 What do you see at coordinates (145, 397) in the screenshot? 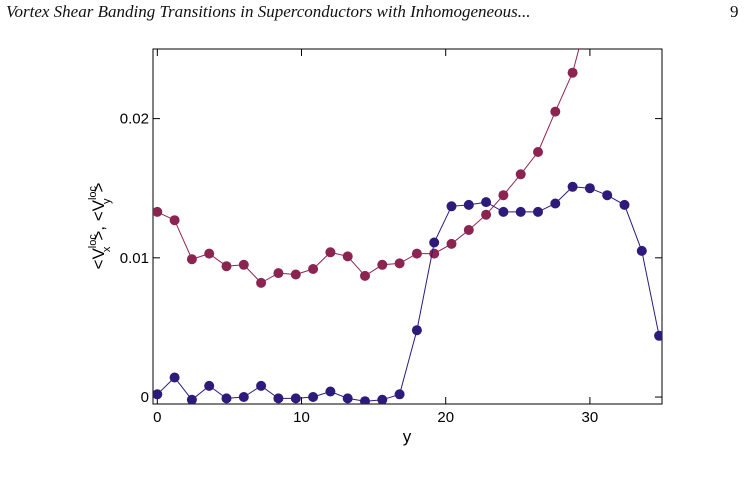
I see `y-tick-label: 0` at bounding box center [145, 397].